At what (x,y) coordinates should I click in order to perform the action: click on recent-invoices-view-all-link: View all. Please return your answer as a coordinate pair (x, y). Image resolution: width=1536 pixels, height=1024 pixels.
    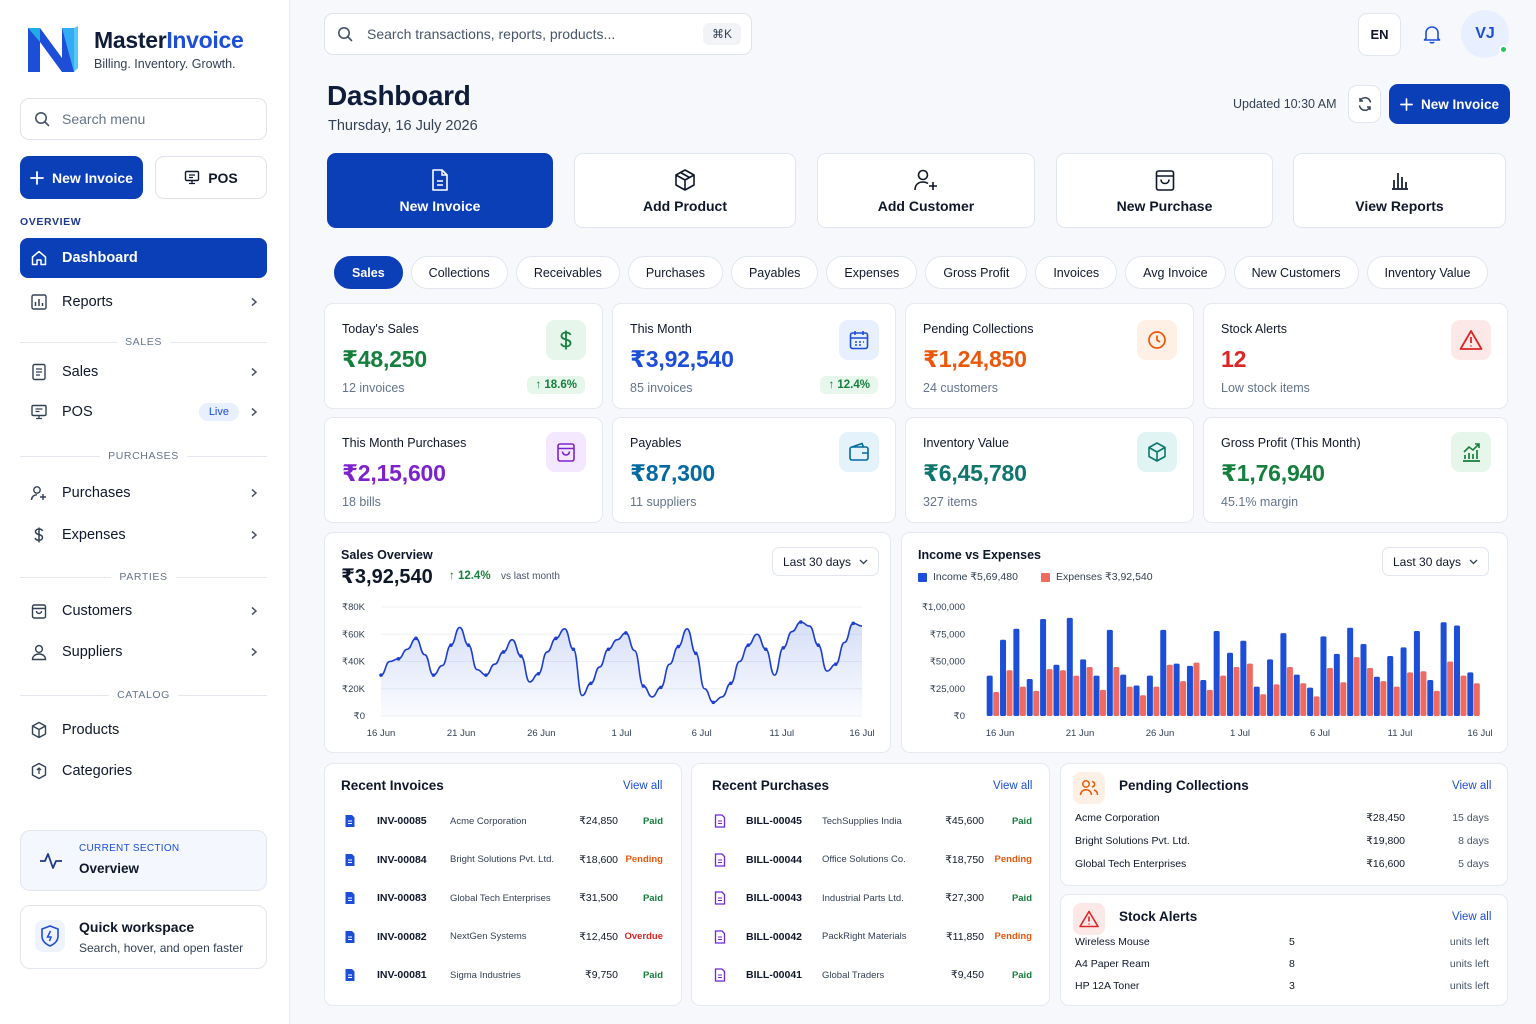
    Looking at the image, I should click on (643, 786).